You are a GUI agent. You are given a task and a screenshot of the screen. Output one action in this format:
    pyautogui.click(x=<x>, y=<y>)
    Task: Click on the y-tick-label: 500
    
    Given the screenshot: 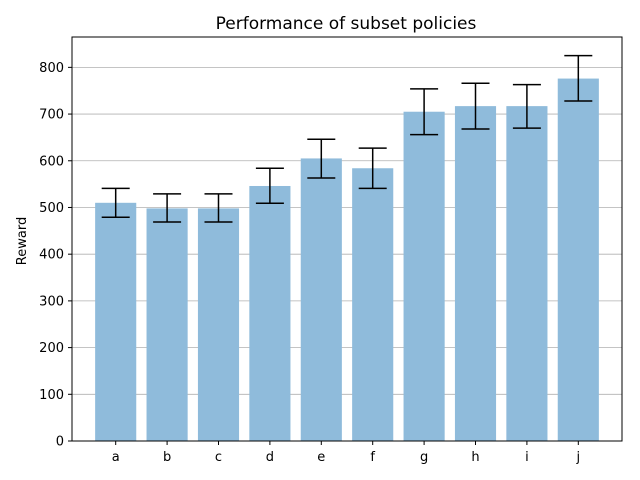 What is the action you would take?
    pyautogui.click(x=51, y=208)
    